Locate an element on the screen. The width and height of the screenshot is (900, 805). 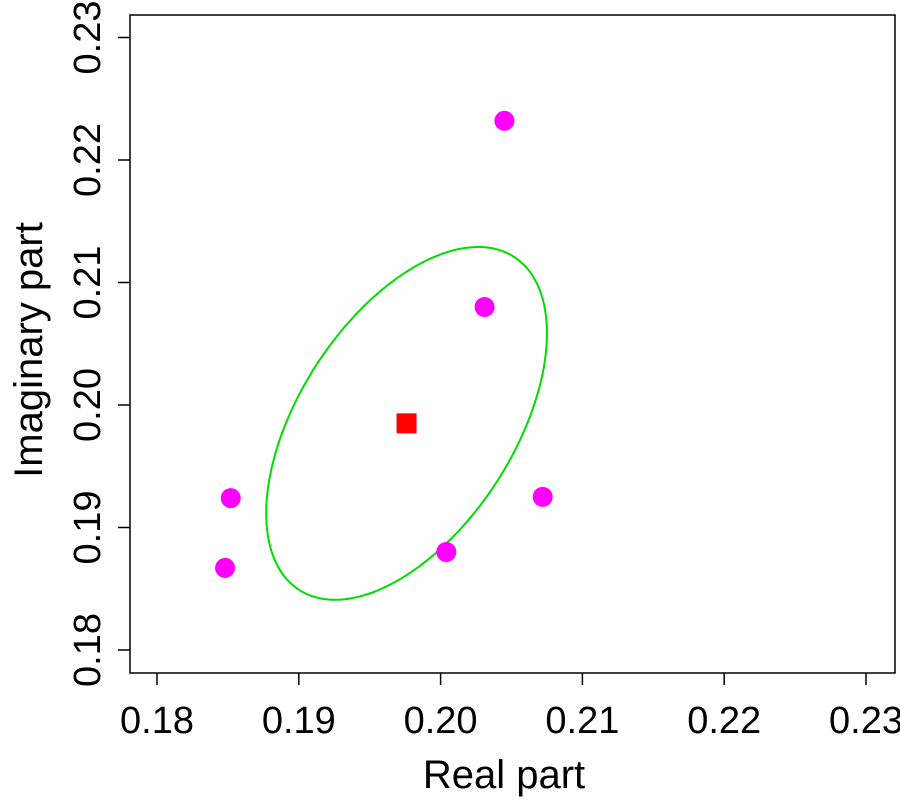
x-tick-label: 0.23 is located at coordinates (864, 721).